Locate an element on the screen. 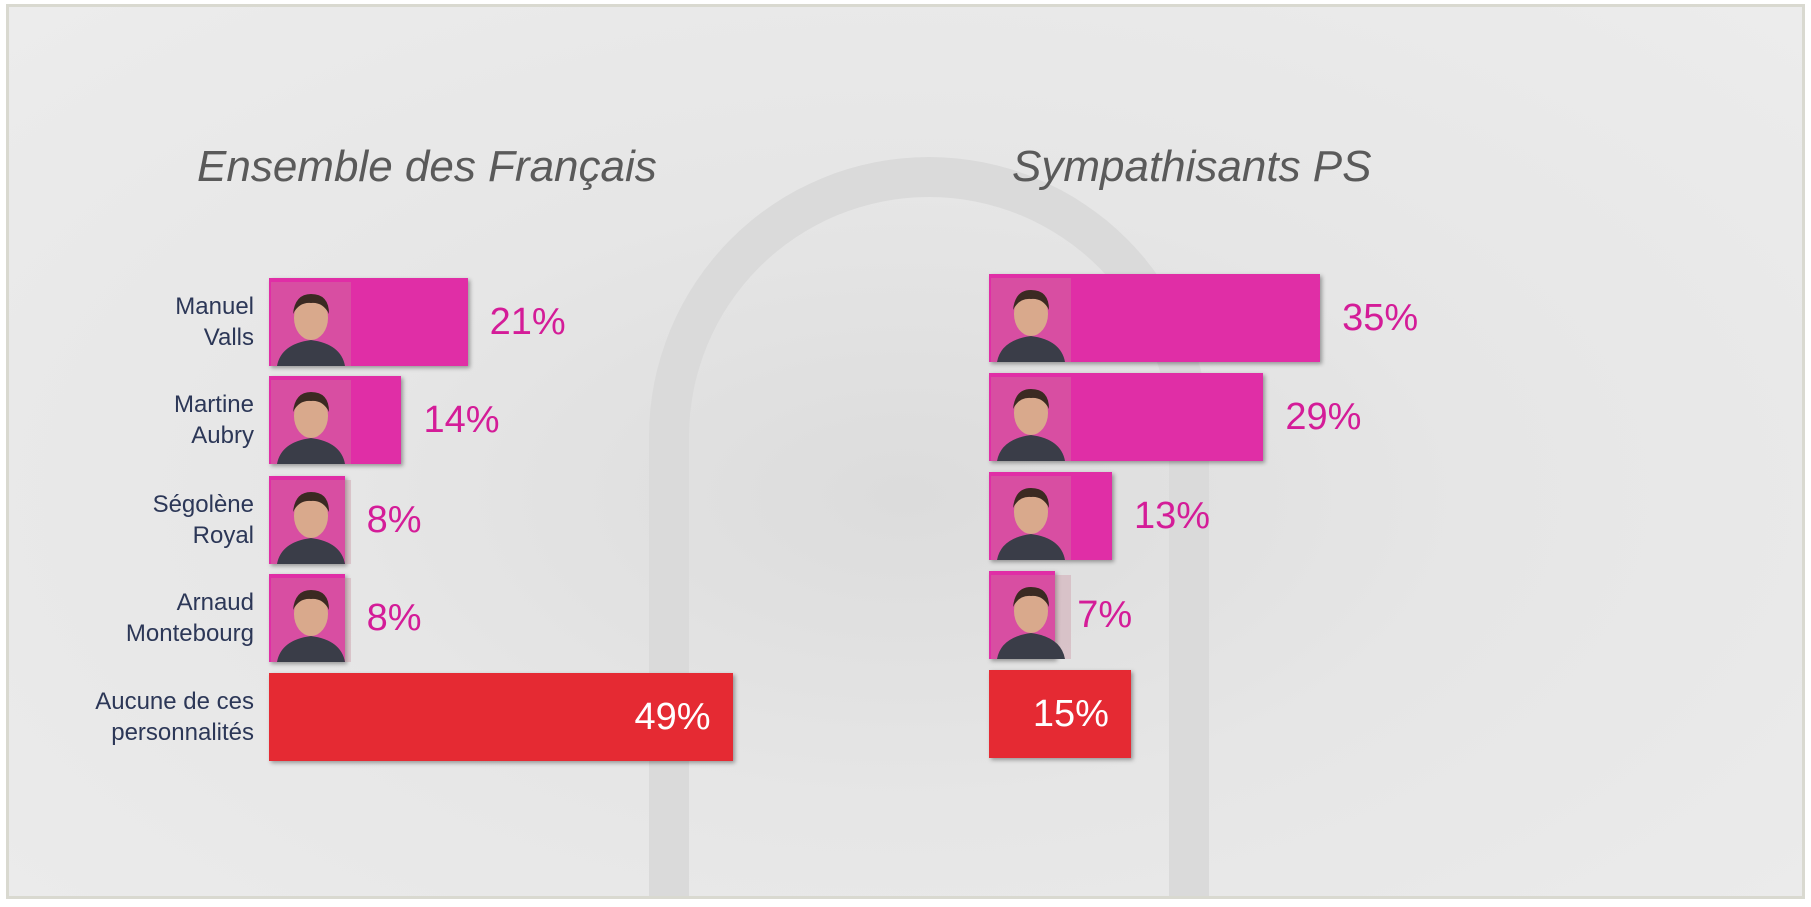  value-label: 7% is located at coordinates (1105, 615).